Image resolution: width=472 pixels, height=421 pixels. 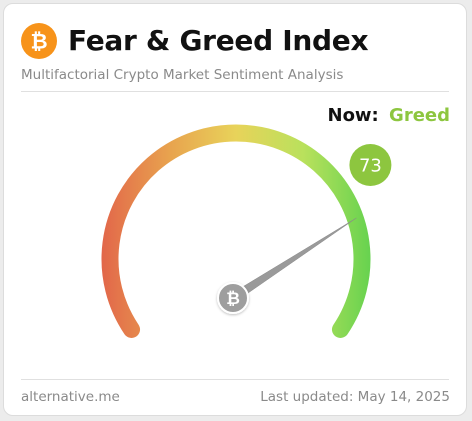 What do you see at coordinates (218, 40) in the screenshot?
I see `widget-title: Fear & Greed Index` at bounding box center [218, 40].